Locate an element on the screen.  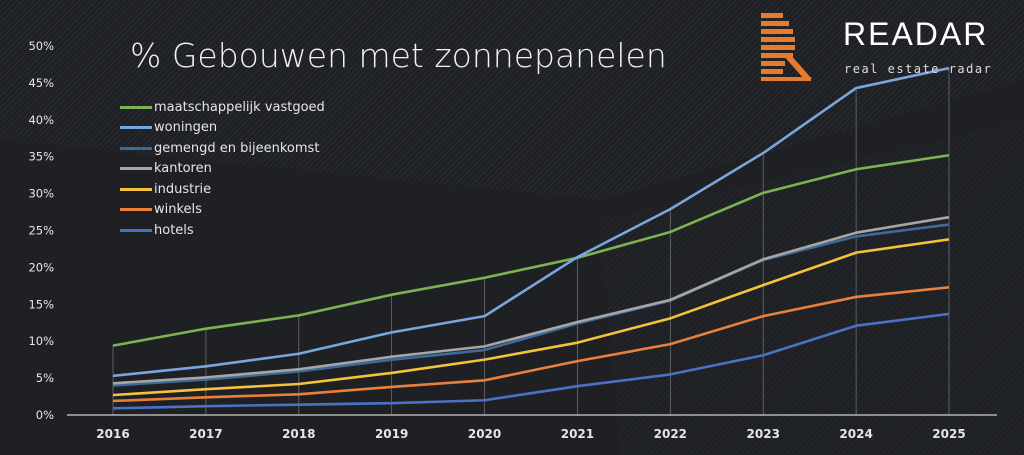
x-tick-label: 2020 is located at coordinates (484, 434).